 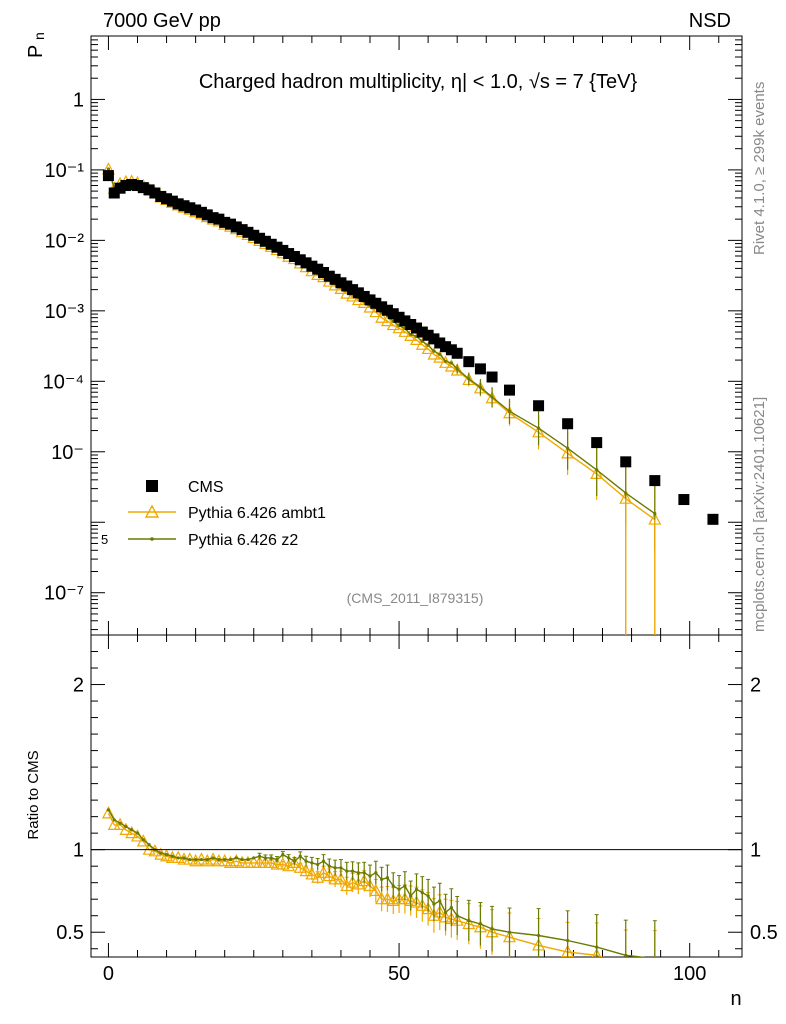 I want to click on main-ytick-label: 10⁻⁷, so click(x=64, y=594).